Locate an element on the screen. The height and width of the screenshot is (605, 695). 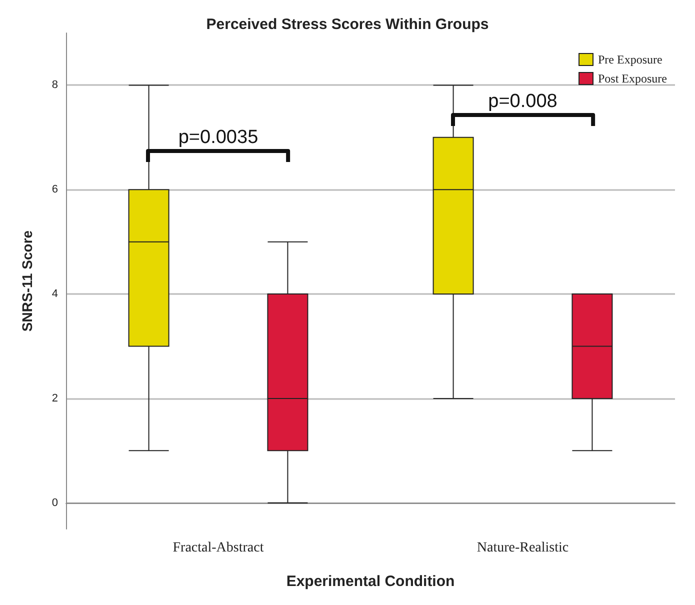
x-tick-label: Fractal-Abstract is located at coordinates (218, 548).